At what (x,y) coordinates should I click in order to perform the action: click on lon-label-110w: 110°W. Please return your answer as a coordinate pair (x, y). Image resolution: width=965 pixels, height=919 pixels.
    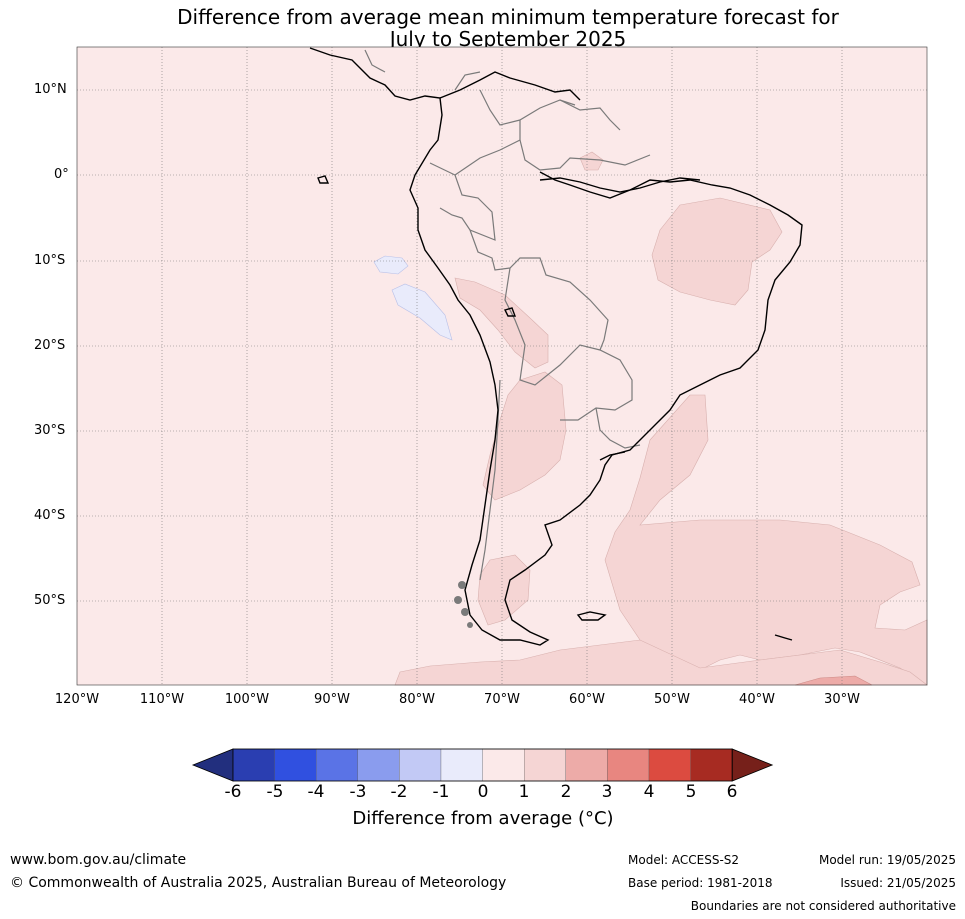
    Looking at the image, I should click on (162, 699).